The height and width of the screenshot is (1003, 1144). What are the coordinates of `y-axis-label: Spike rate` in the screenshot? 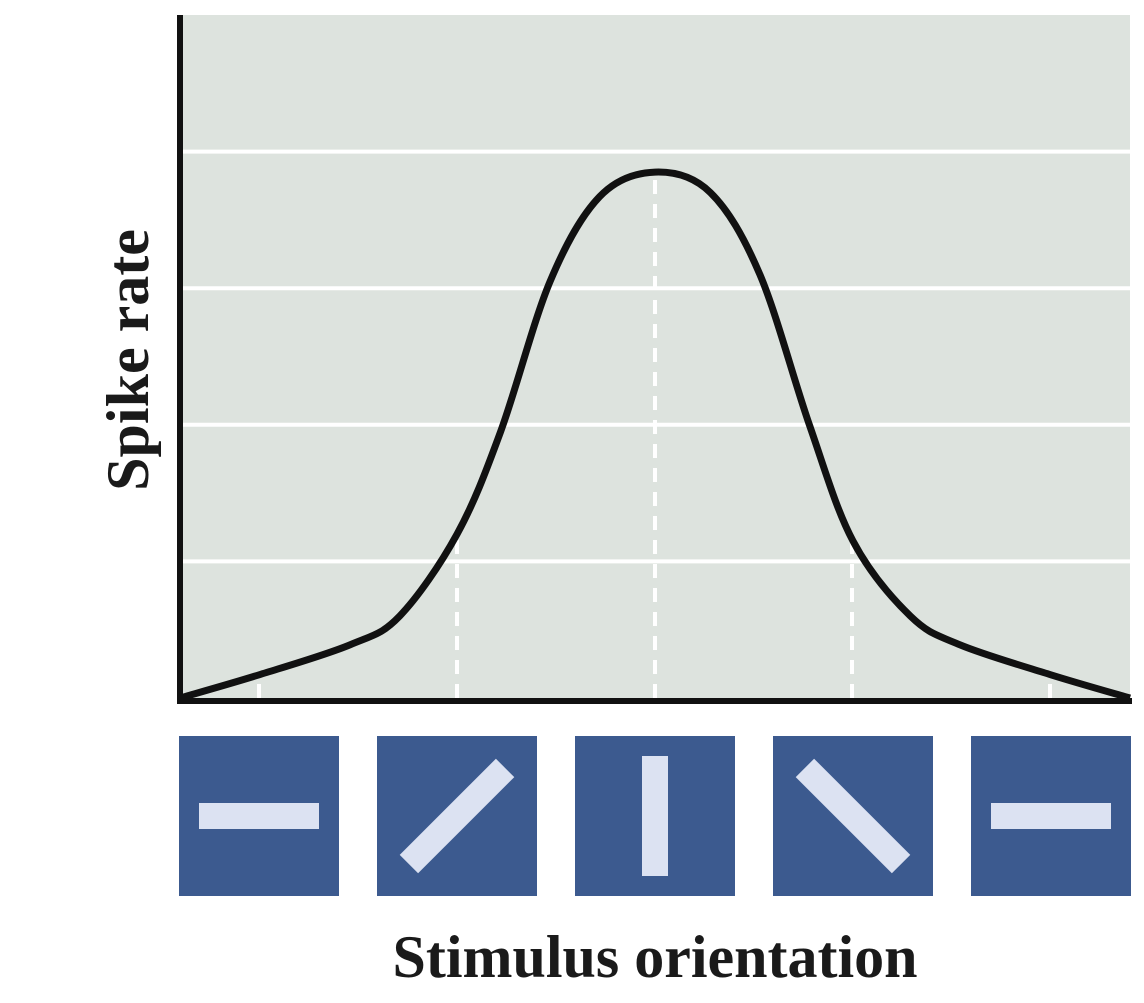 It's located at (128, 360).